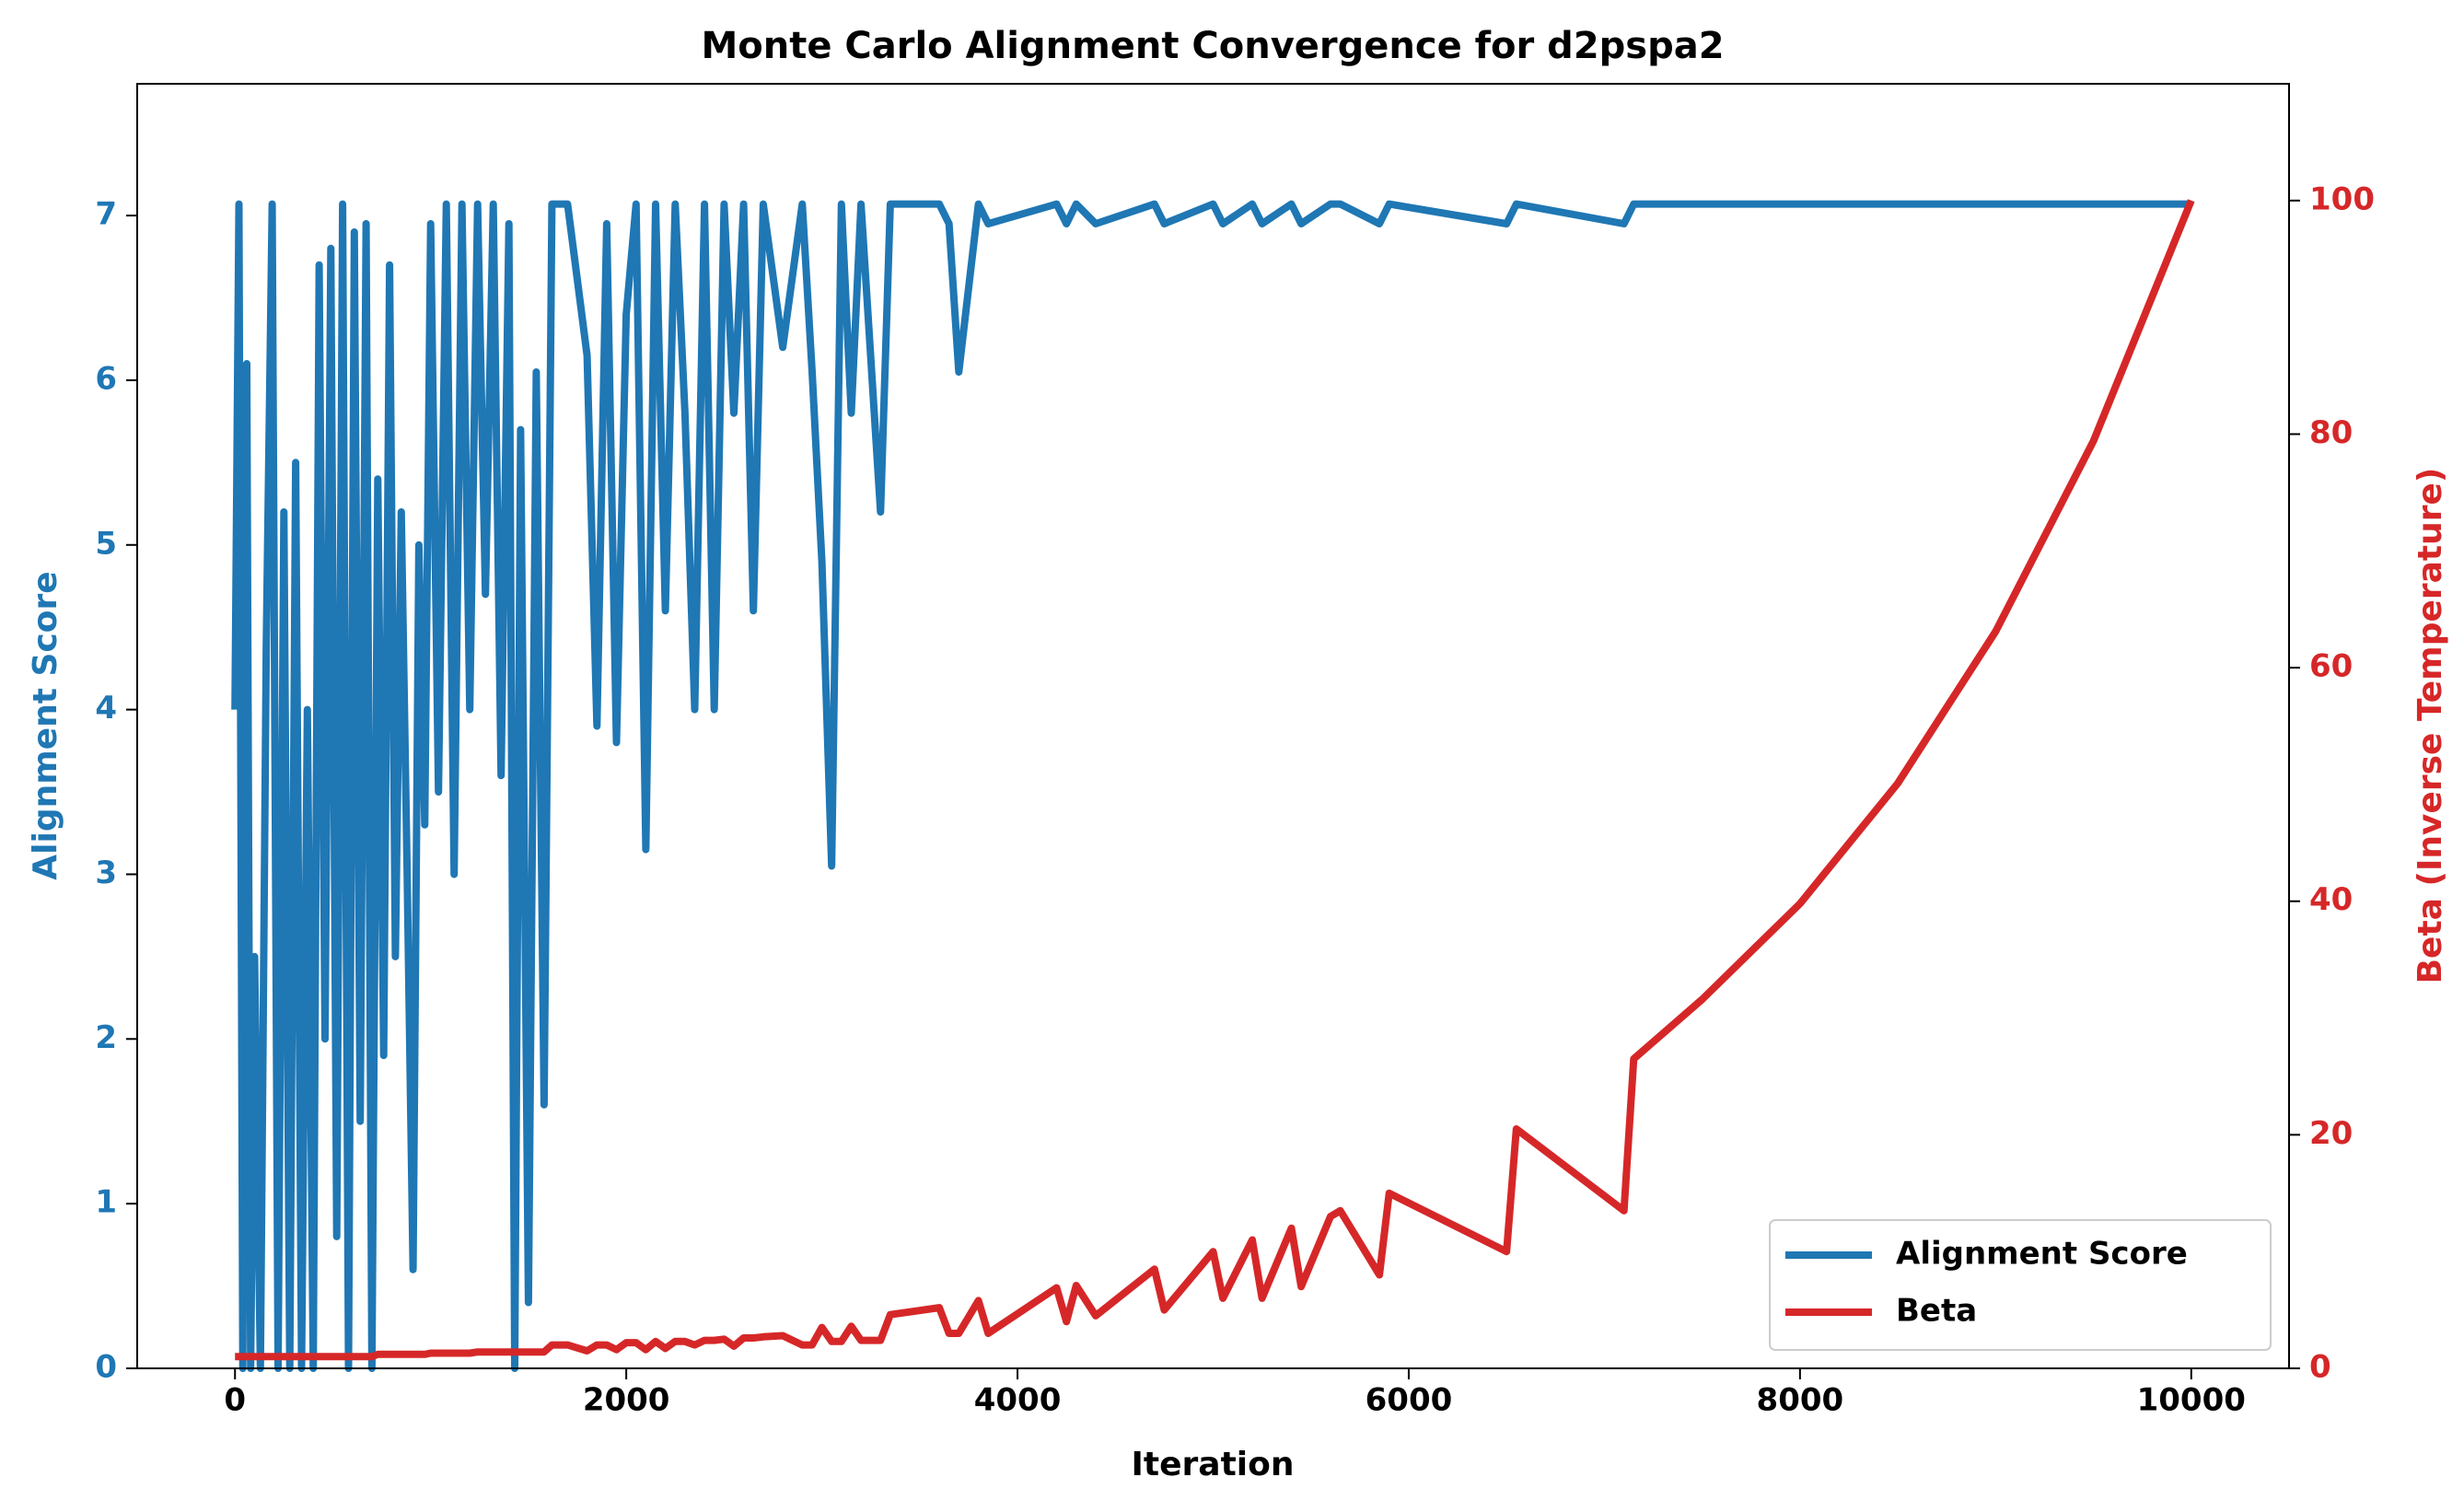 The image size is (2464, 1512). What do you see at coordinates (106, 544) in the screenshot?
I see `y-tick-label: 5` at bounding box center [106, 544].